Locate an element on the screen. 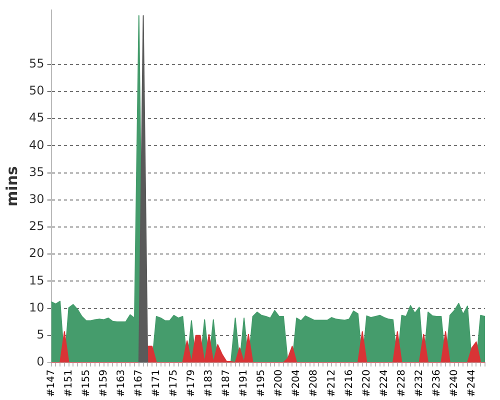  y-tick-label: 40 is located at coordinates (36, 145).